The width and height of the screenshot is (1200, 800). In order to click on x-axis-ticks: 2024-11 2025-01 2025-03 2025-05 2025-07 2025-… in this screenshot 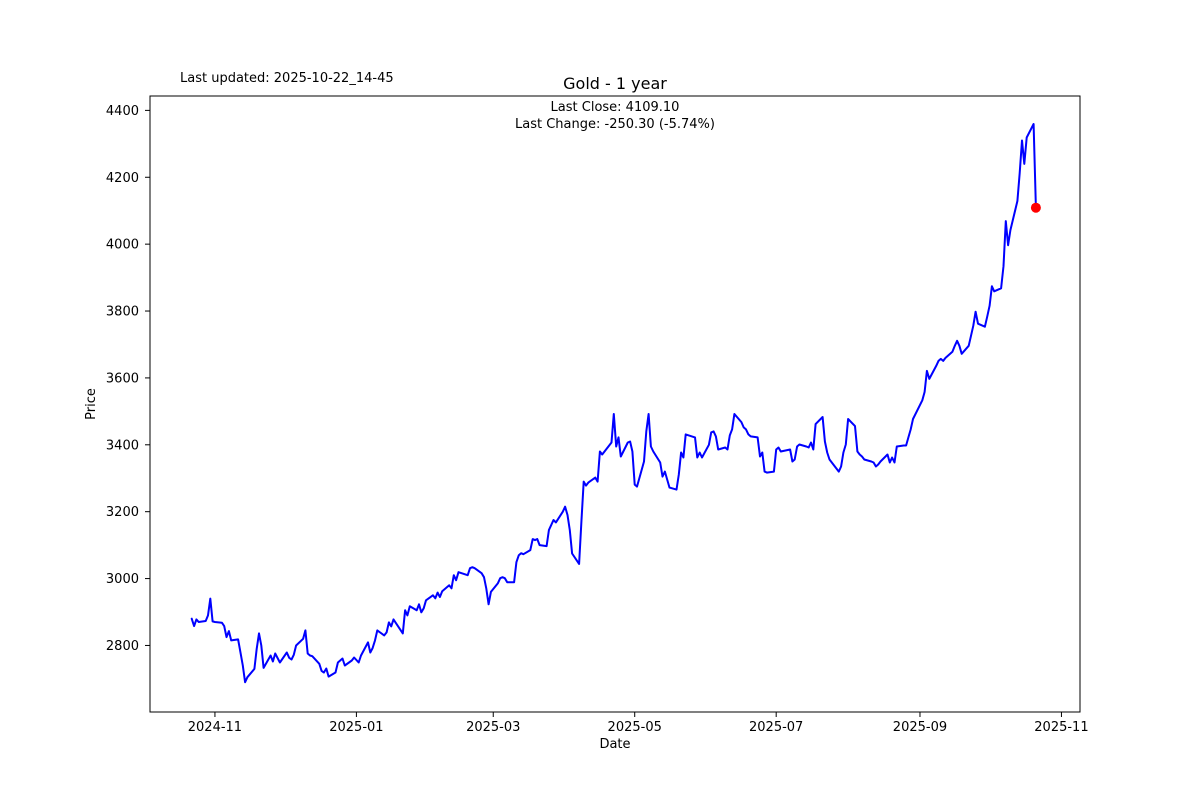, I will do `click(638, 723)`.